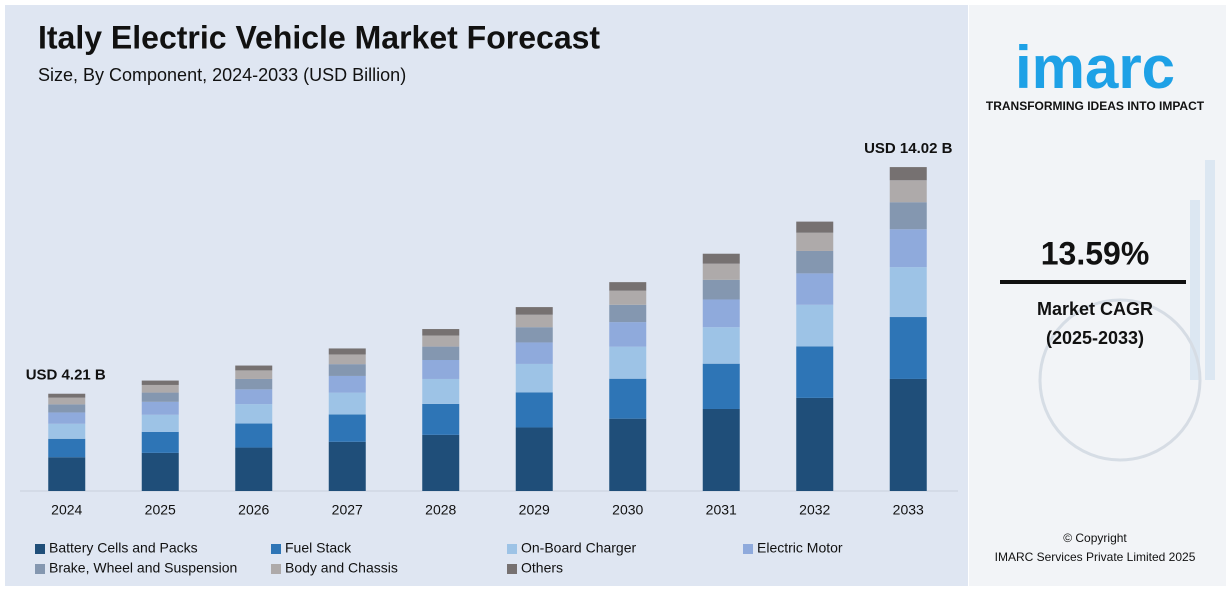 The height and width of the screenshot is (598, 1231). What do you see at coordinates (1095, 538) in the screenshot?
I see `copyright: © Copyright` at bounding box center [1095, 538].